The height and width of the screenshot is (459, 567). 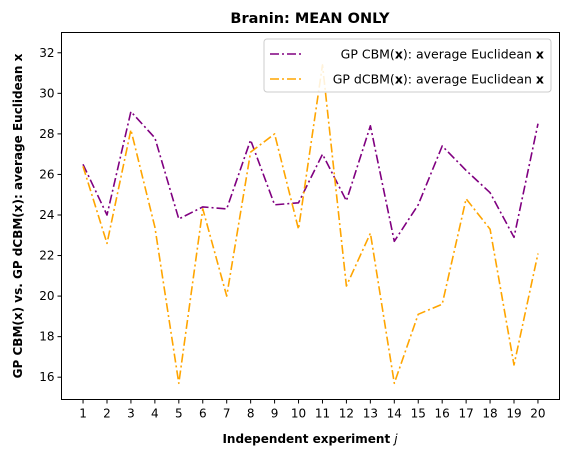 I want to click on x-tick-label: 9, so click(x=275, y=414).